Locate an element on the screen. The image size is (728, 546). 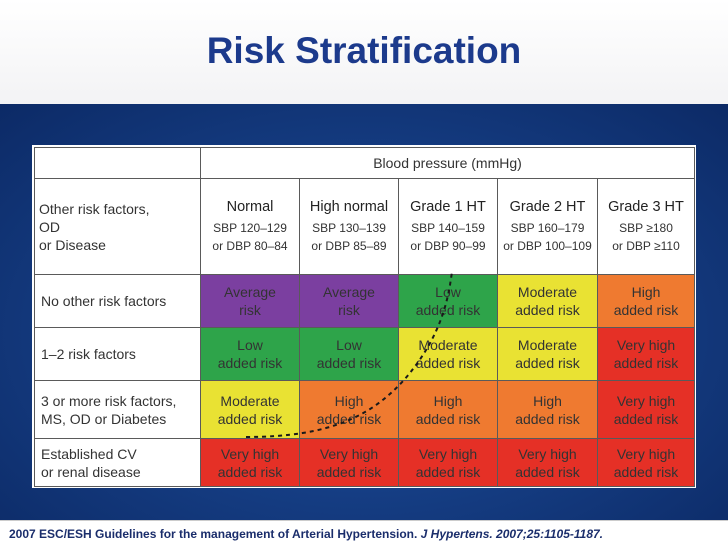
column-range: or DBP 100–109 is located at coordinates (547, 245).